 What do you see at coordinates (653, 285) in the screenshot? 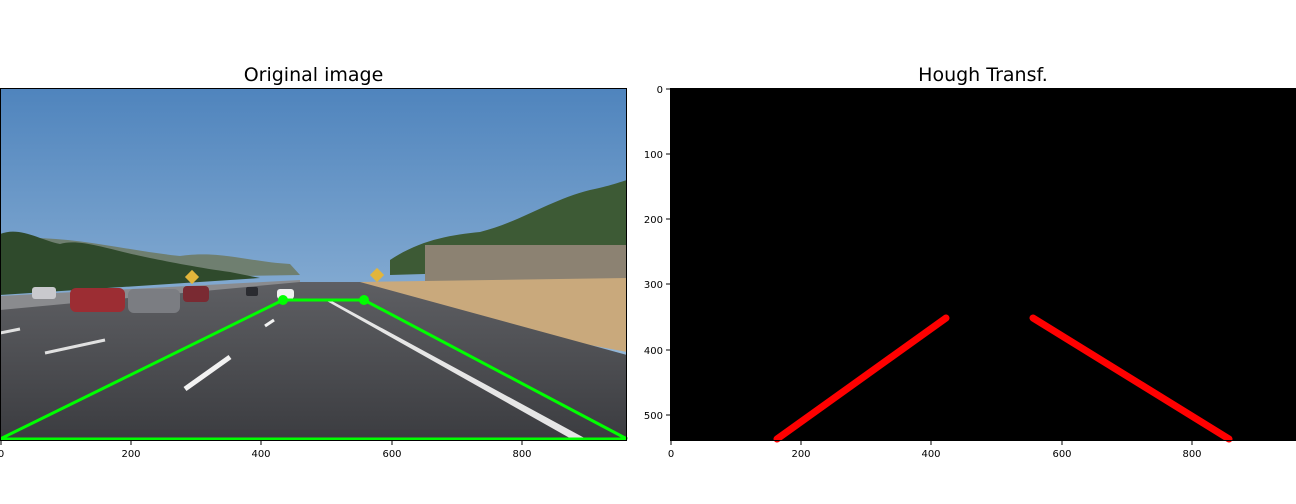
I see `right-y-tick-300: 300` at bounding box center [653, 285].